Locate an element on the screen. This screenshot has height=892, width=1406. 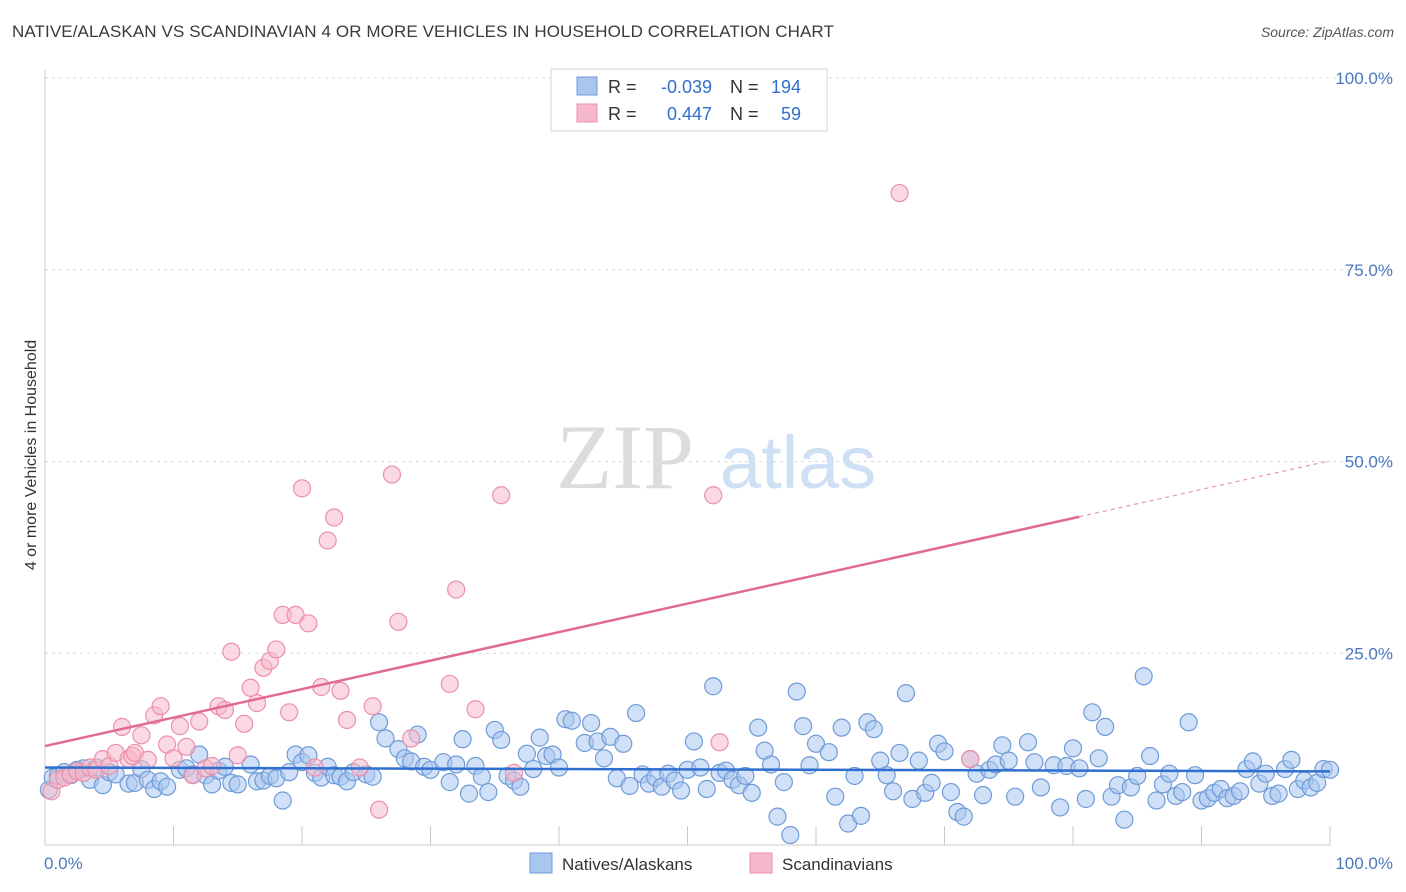
series-legend: Natives/Alaskans Scandinavians is located at coordinates (711, 863).